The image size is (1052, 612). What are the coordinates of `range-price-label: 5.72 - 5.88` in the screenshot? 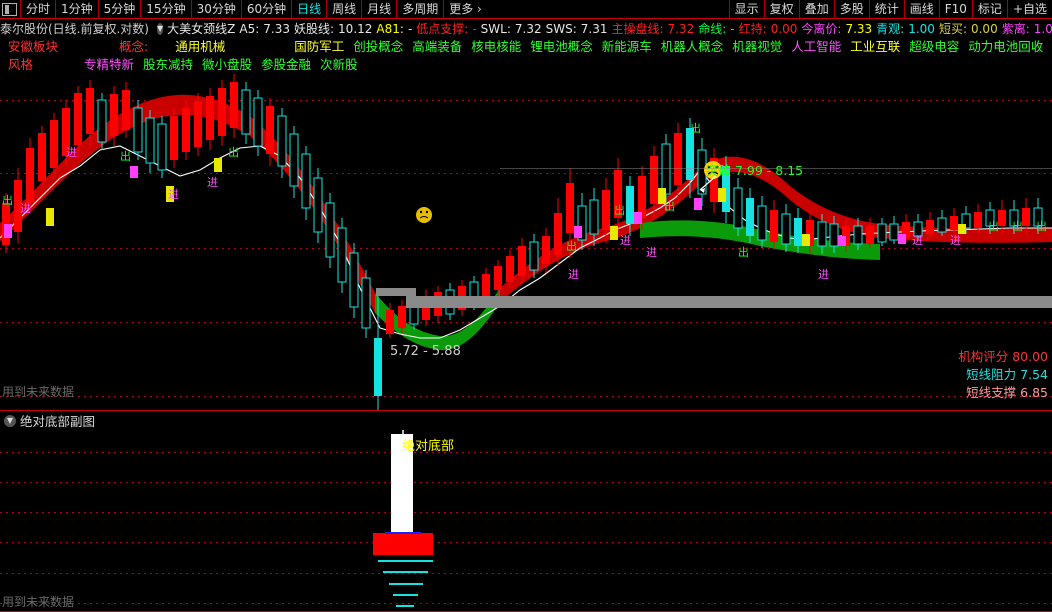 It's located at (425, 351).